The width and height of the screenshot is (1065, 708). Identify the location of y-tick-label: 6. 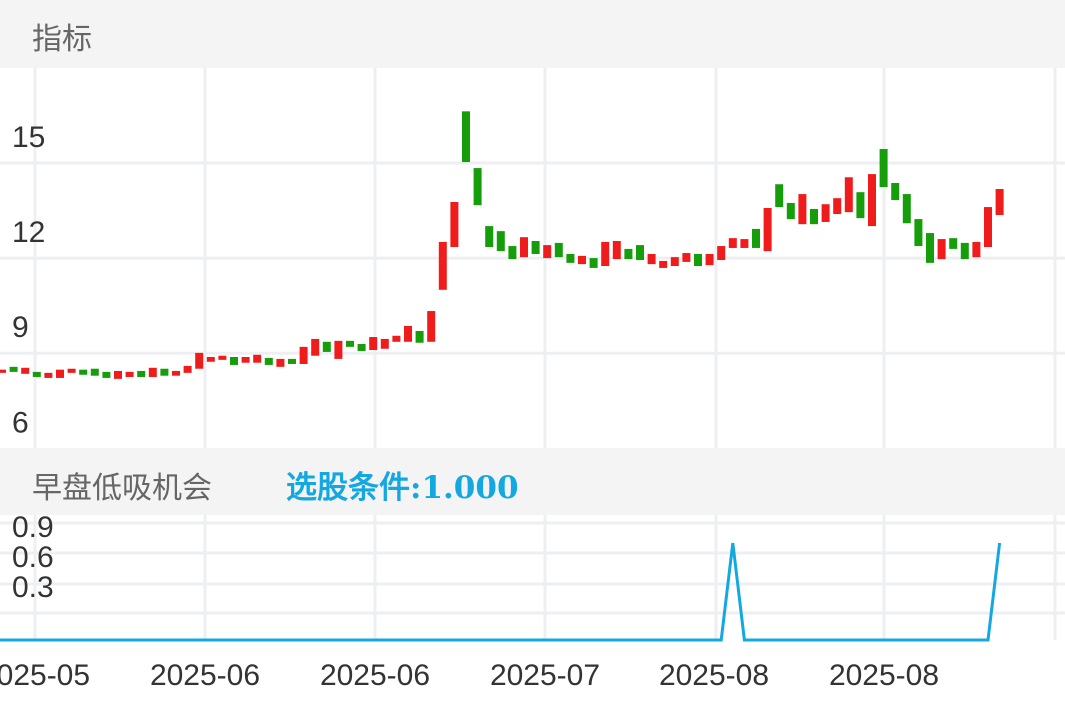
(20, 422).